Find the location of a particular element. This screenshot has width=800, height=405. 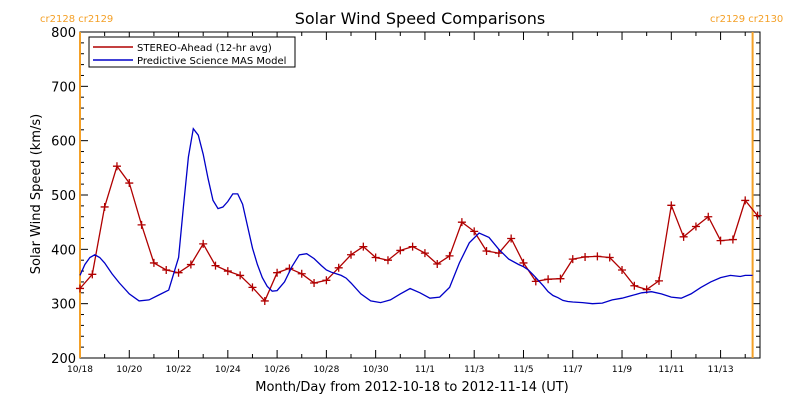

x-tick-label: 10/28 is located at coordinates (326, 370).